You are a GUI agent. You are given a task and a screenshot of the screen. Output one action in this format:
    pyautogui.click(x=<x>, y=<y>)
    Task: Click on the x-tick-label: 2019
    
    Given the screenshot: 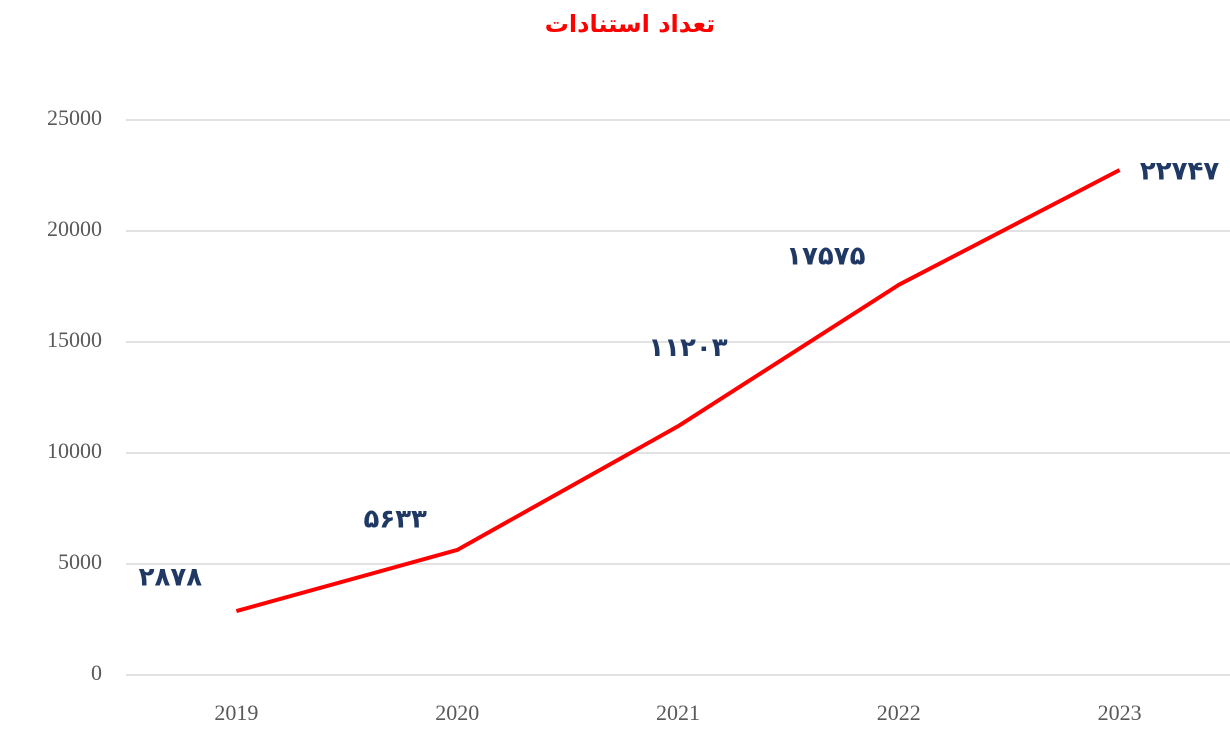 What is the action you would take?
    pyautogui.click(x=236, y=712)
    